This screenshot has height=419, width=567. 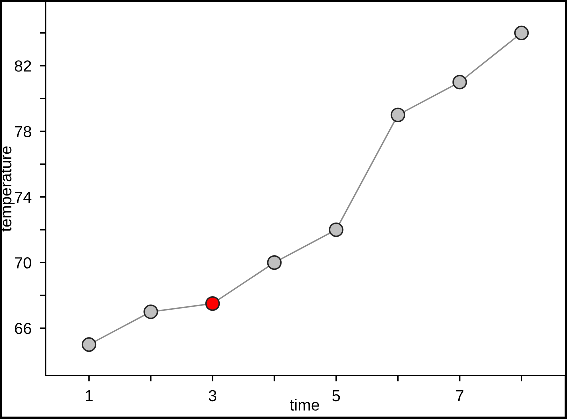 I want to click on y-tick-label: 74, so click(x=23, y=197).